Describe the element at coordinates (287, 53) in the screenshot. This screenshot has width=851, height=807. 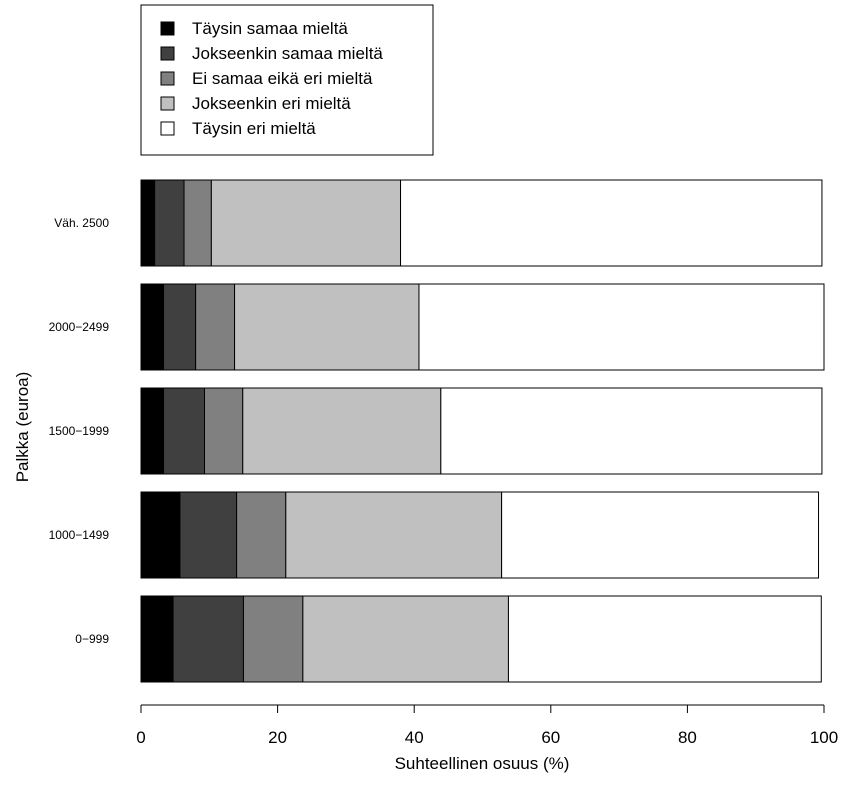
I see `legend-label: Jokseenkin samaa mieltä` at that location.